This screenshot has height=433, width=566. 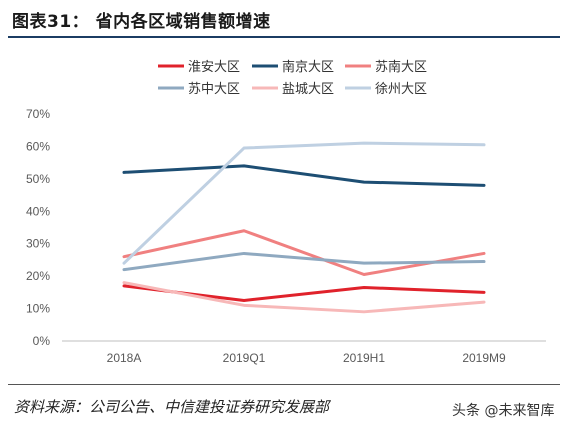 I want to click on legend-label: 徐州大区, so click(x=401, y=89).